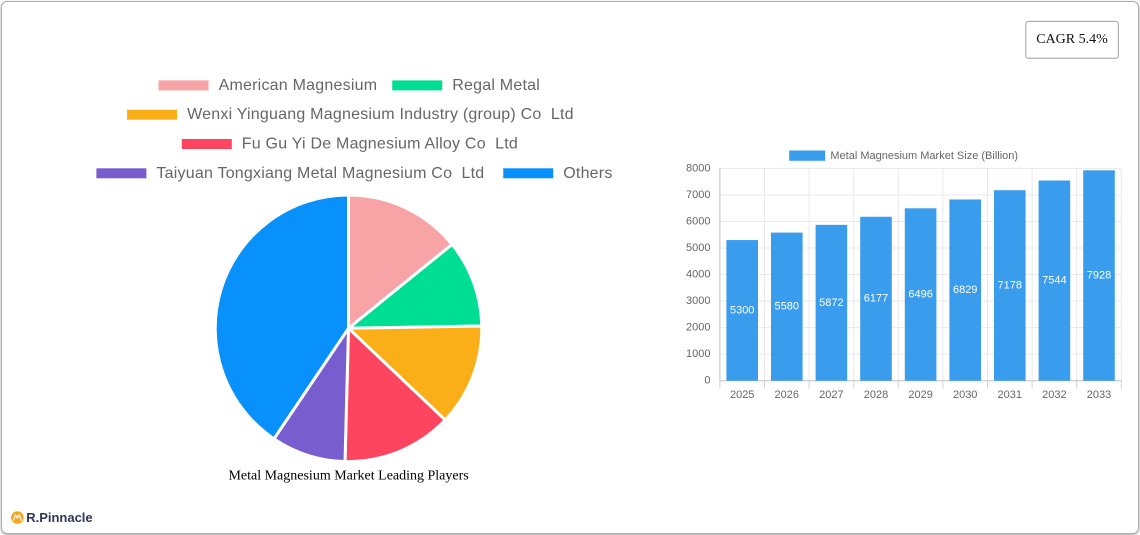 The height and width of the screenshot is (535, 1140). Describe the element at coordinates (1010, 285) in the screenshot. I see `svg-text: 7178` at that location.